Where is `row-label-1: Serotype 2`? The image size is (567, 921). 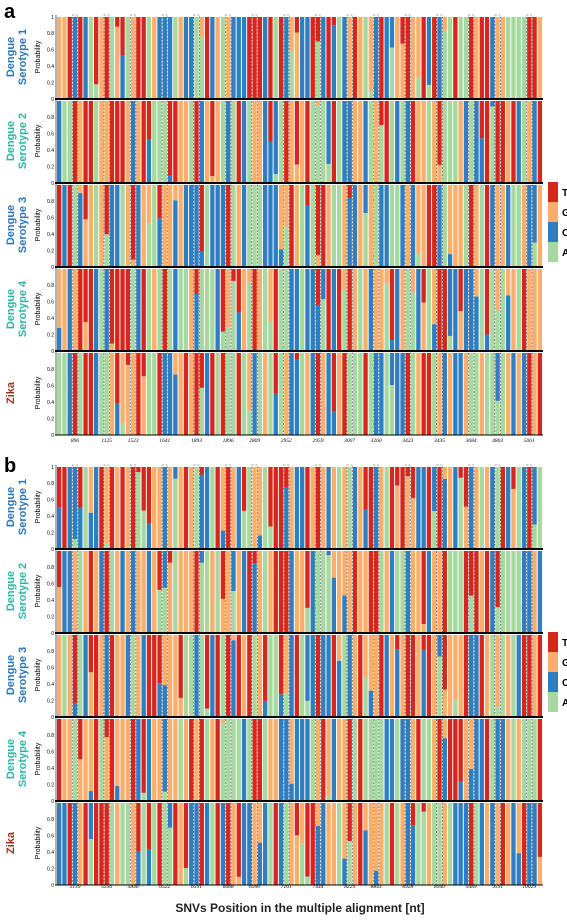
row-label-1: Serotype 2 is located at coordinates (23, 591).